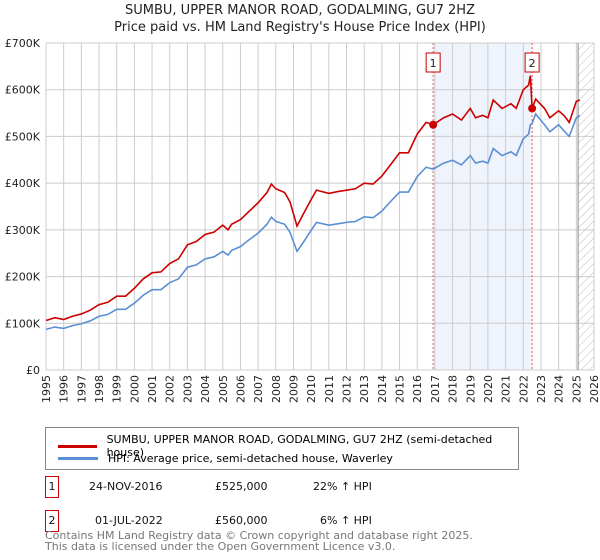  What do you see at coordinates (364, 389) in the screenshot?
I see `x-tick-label: 2013` at bounding box center [364, 389].